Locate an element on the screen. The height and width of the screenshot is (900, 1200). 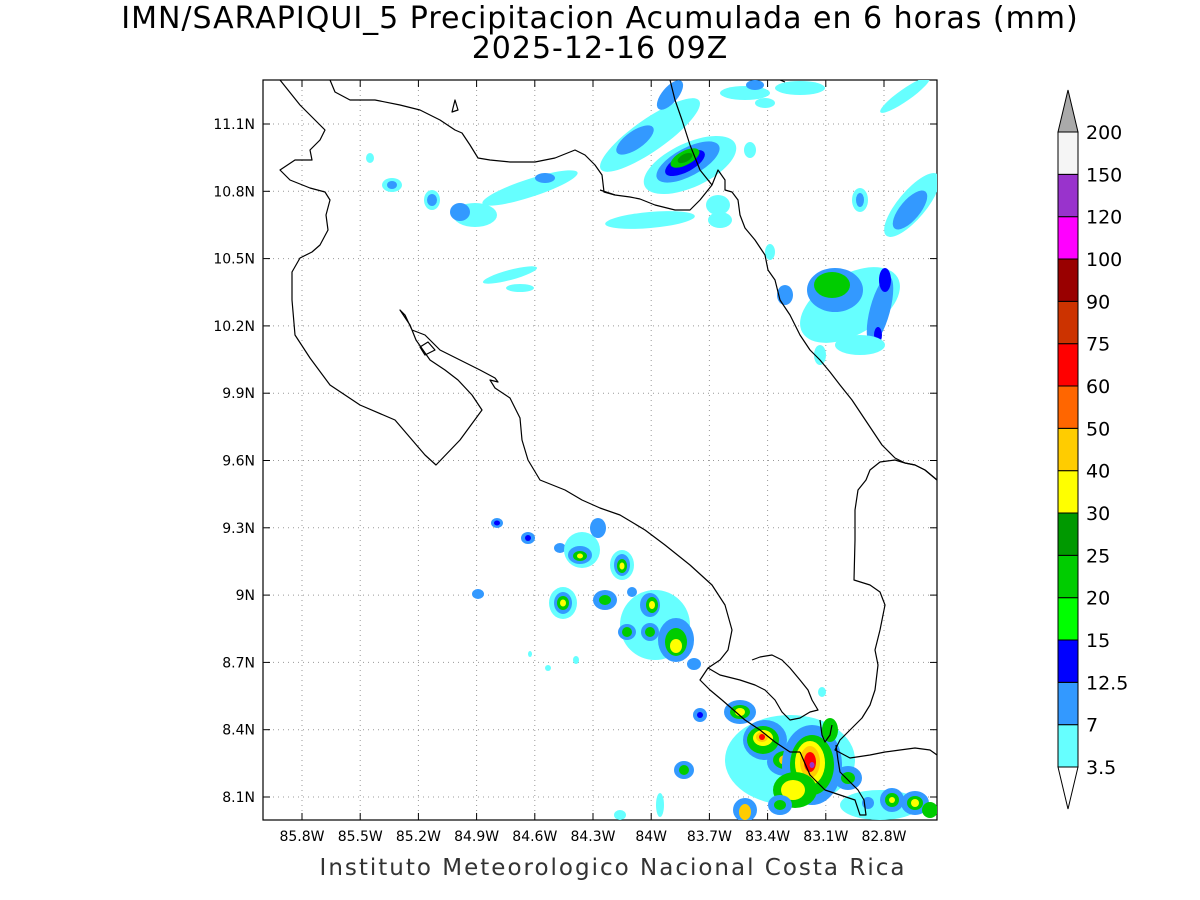
precip-area-north is located at coordinates (648, 186).